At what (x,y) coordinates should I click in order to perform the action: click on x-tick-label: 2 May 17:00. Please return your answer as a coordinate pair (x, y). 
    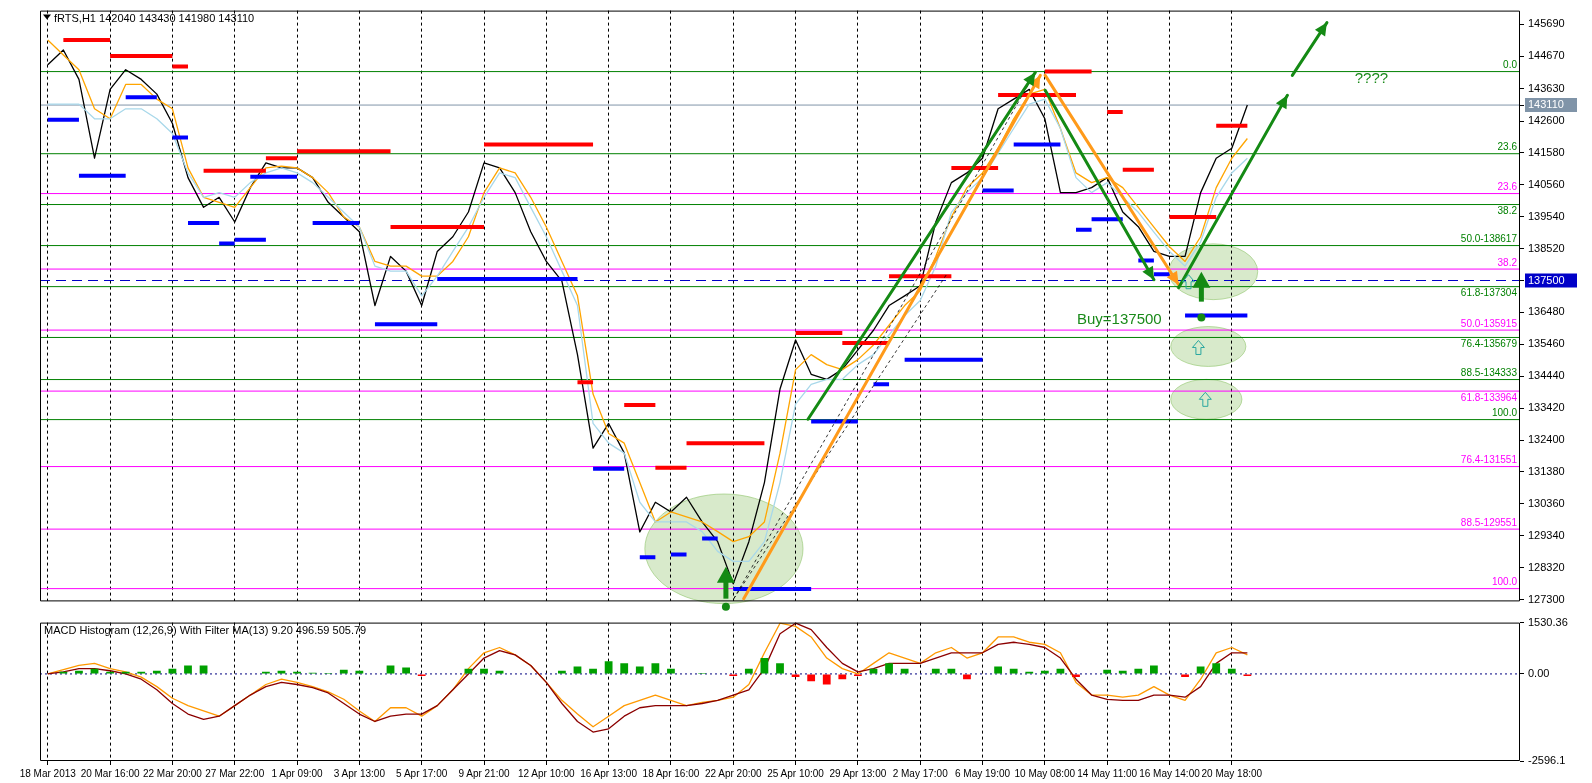
    Looking at the image, I should click on (920, 773).